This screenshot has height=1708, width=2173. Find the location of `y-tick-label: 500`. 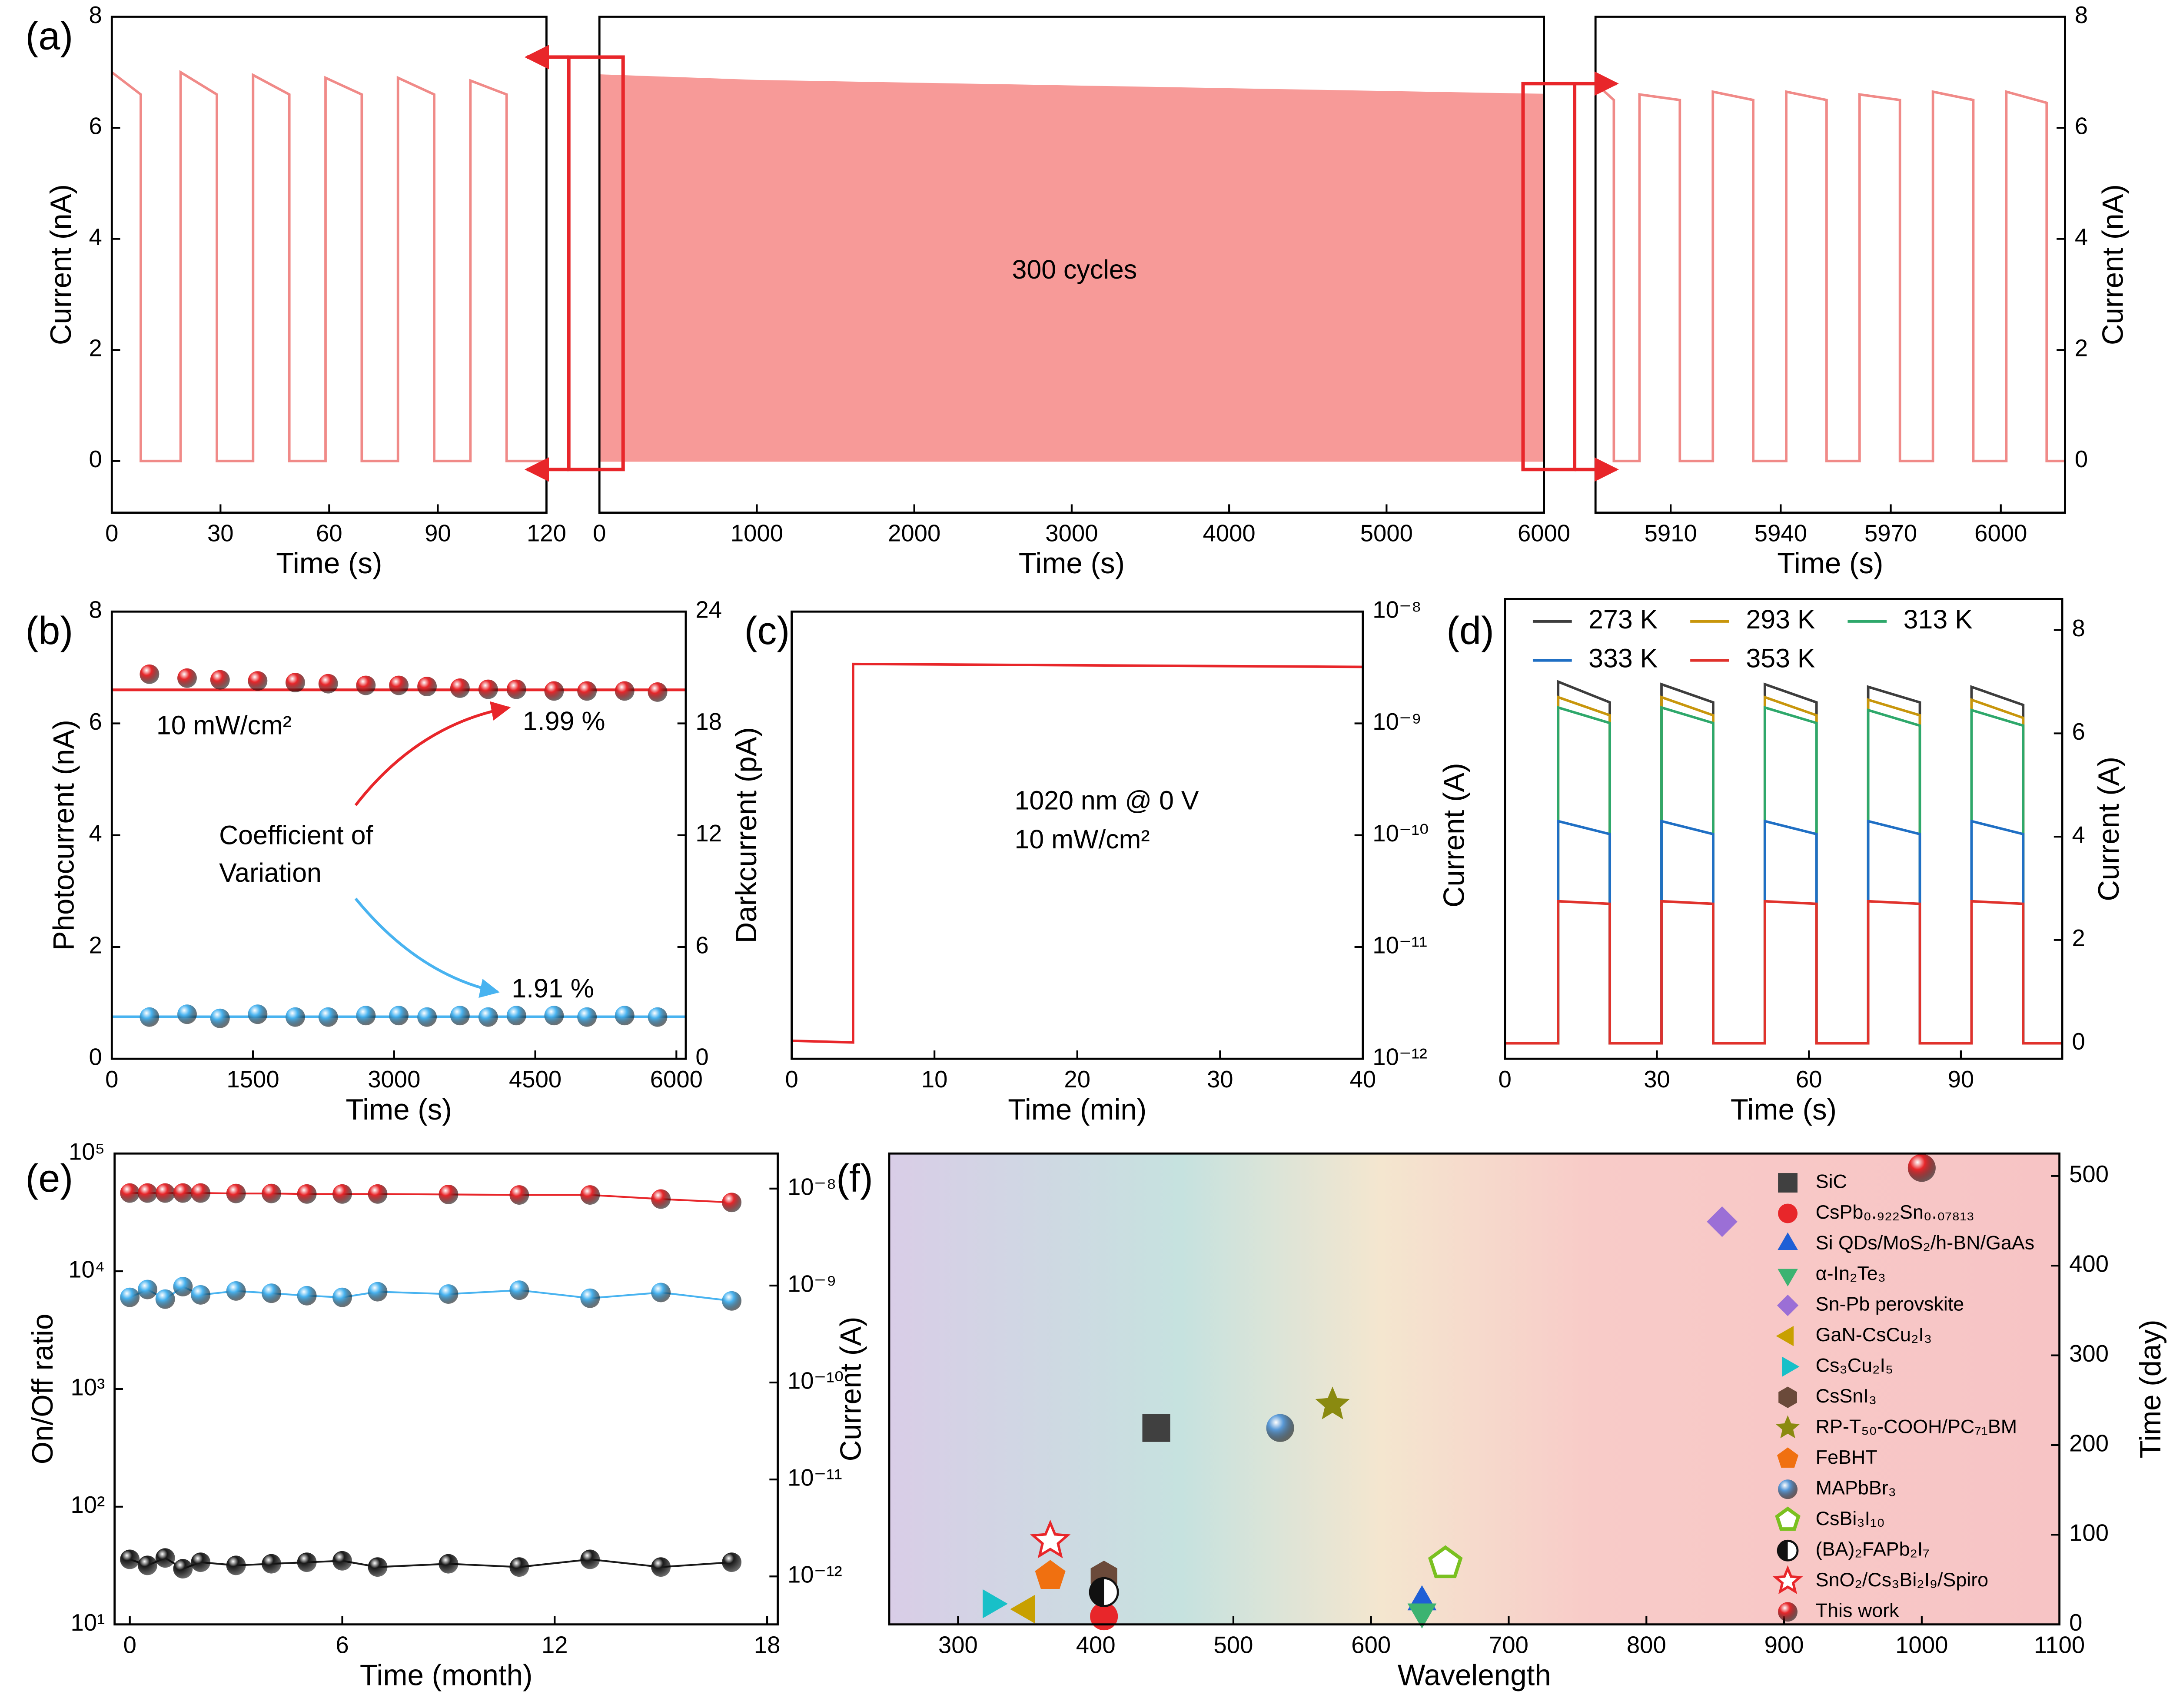

y-tick-label: 500 is located at coordinates (2089, 1174).